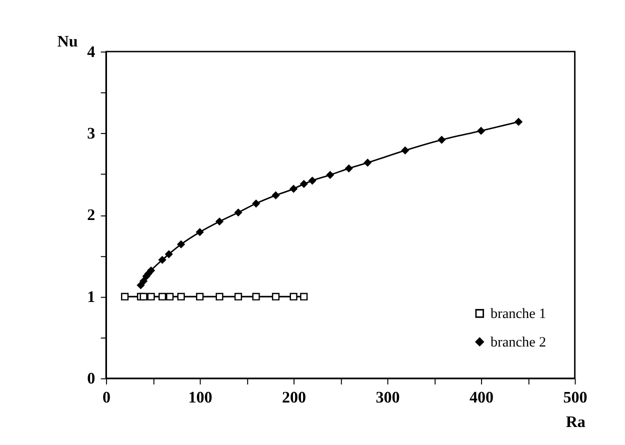  Describe the element at coordinates (91, 297) in the screenshot. I see `y-tick-label: 1` at that location.